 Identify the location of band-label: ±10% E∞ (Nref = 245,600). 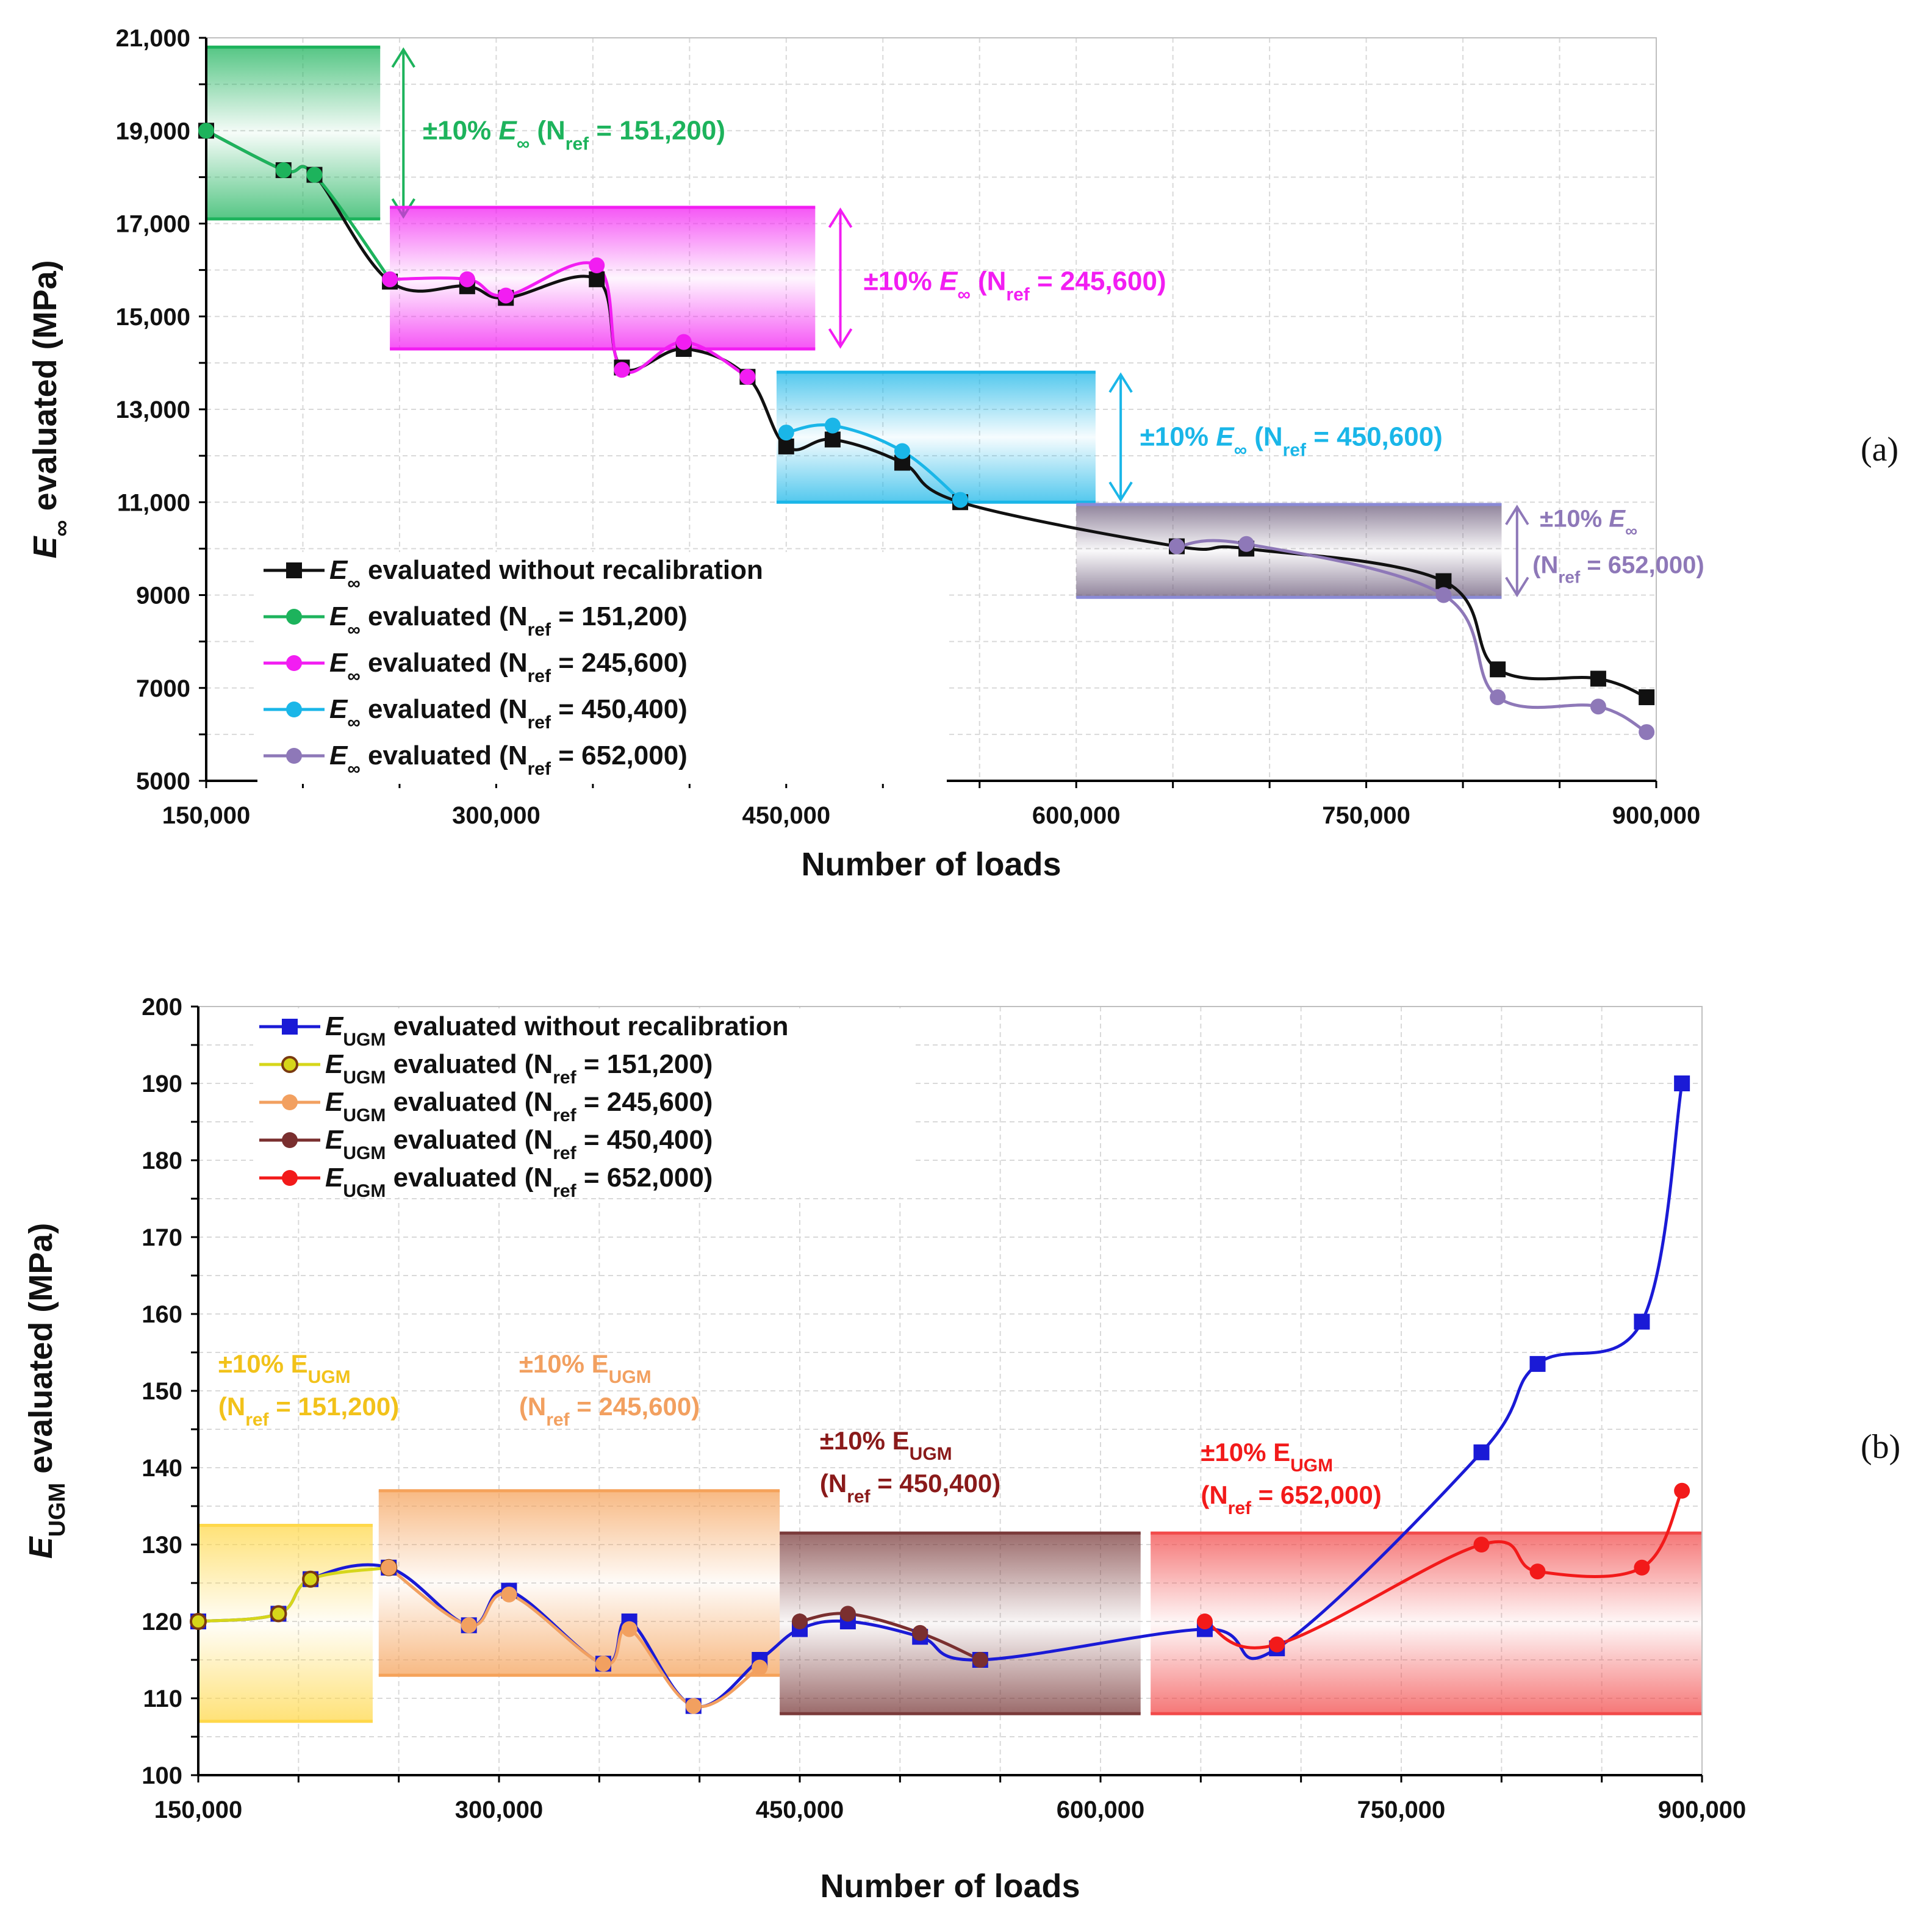
(1015, 286).